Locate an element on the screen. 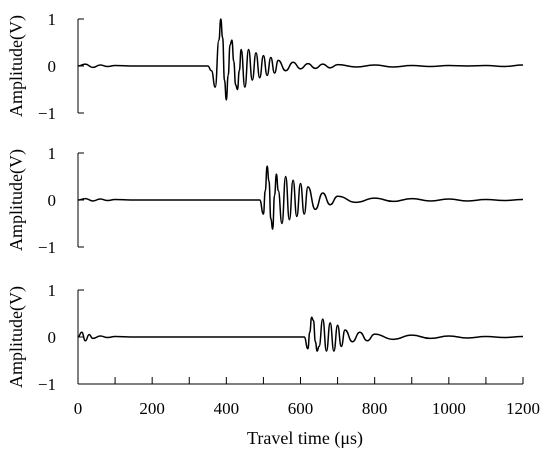 The width and height of the screenshot is (550, 453). x-tick-label: 800 is located at coordinates (375, 408).